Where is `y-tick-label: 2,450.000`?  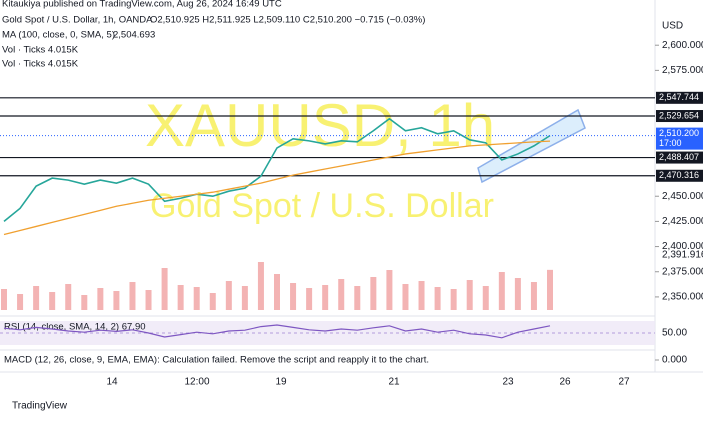
y-tick-label: 2,450.000 is located at coordinates (682, 196).